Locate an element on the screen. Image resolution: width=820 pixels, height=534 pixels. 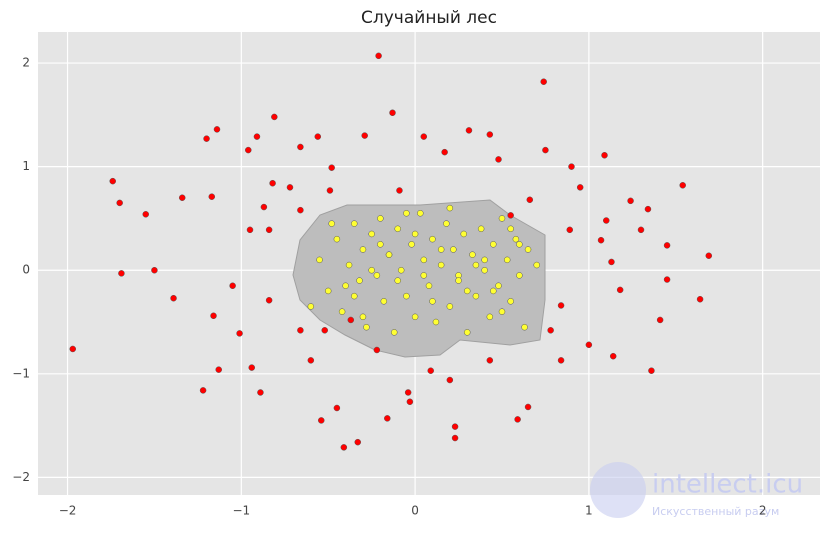
watermark-subtitle: Искусственный разум is located at coordinates (715, 511).